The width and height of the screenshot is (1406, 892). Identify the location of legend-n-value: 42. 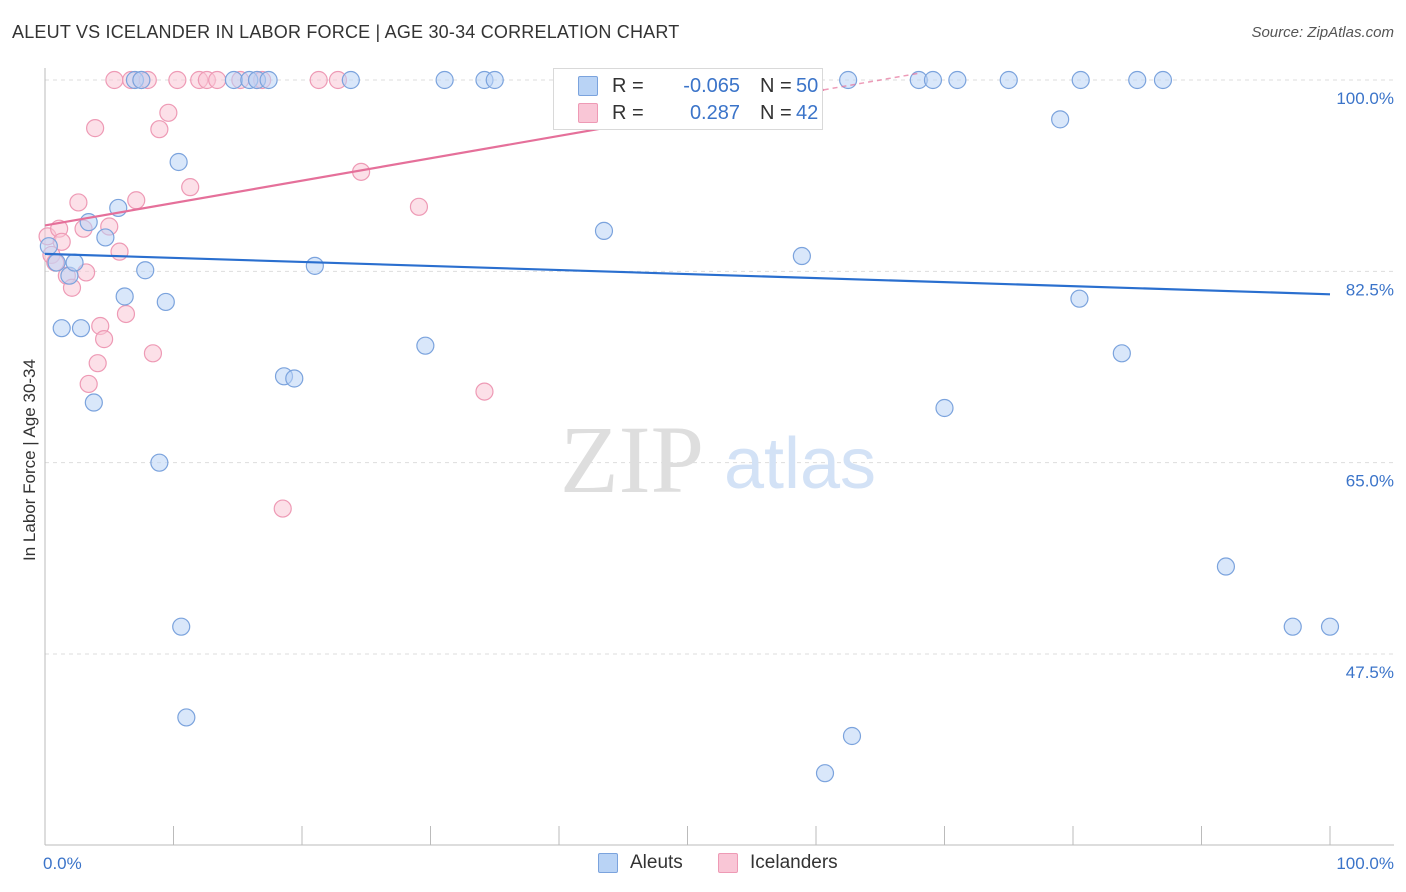
(807, 113).